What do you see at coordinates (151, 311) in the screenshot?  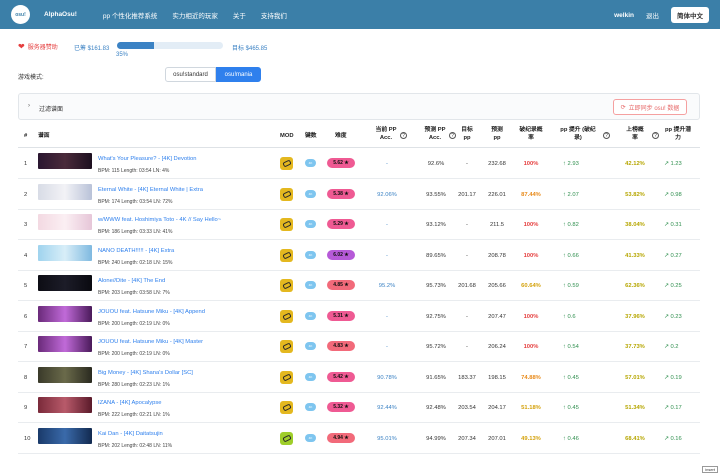 I see `beatmap-title-link: JOUOU feat. Hatsune Miku - [4K] Append` at bounding box center [151, 311].